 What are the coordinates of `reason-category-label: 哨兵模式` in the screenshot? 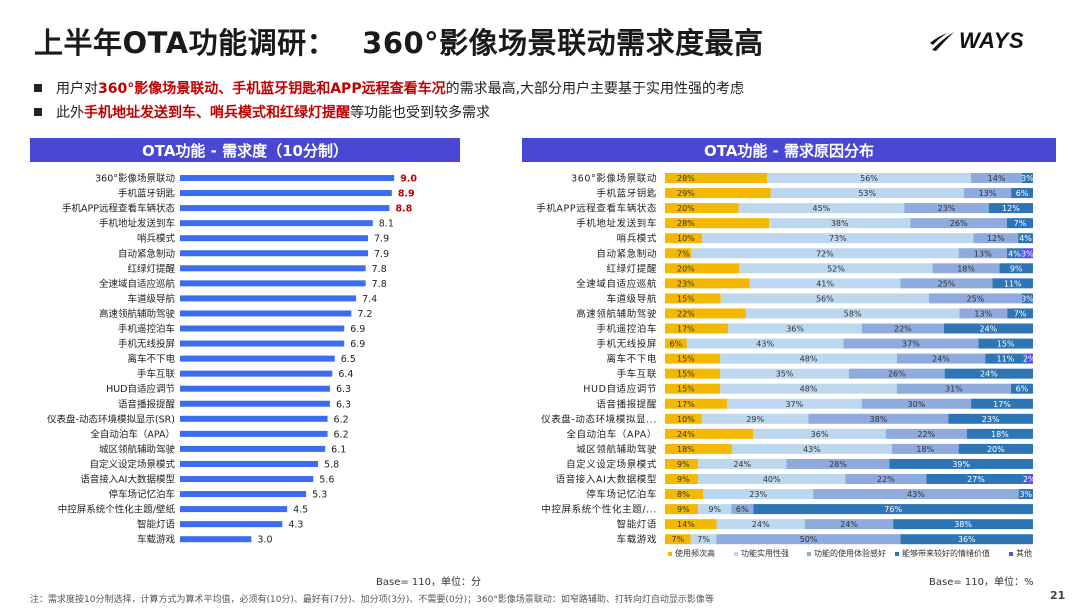 It's located at (637, 239).